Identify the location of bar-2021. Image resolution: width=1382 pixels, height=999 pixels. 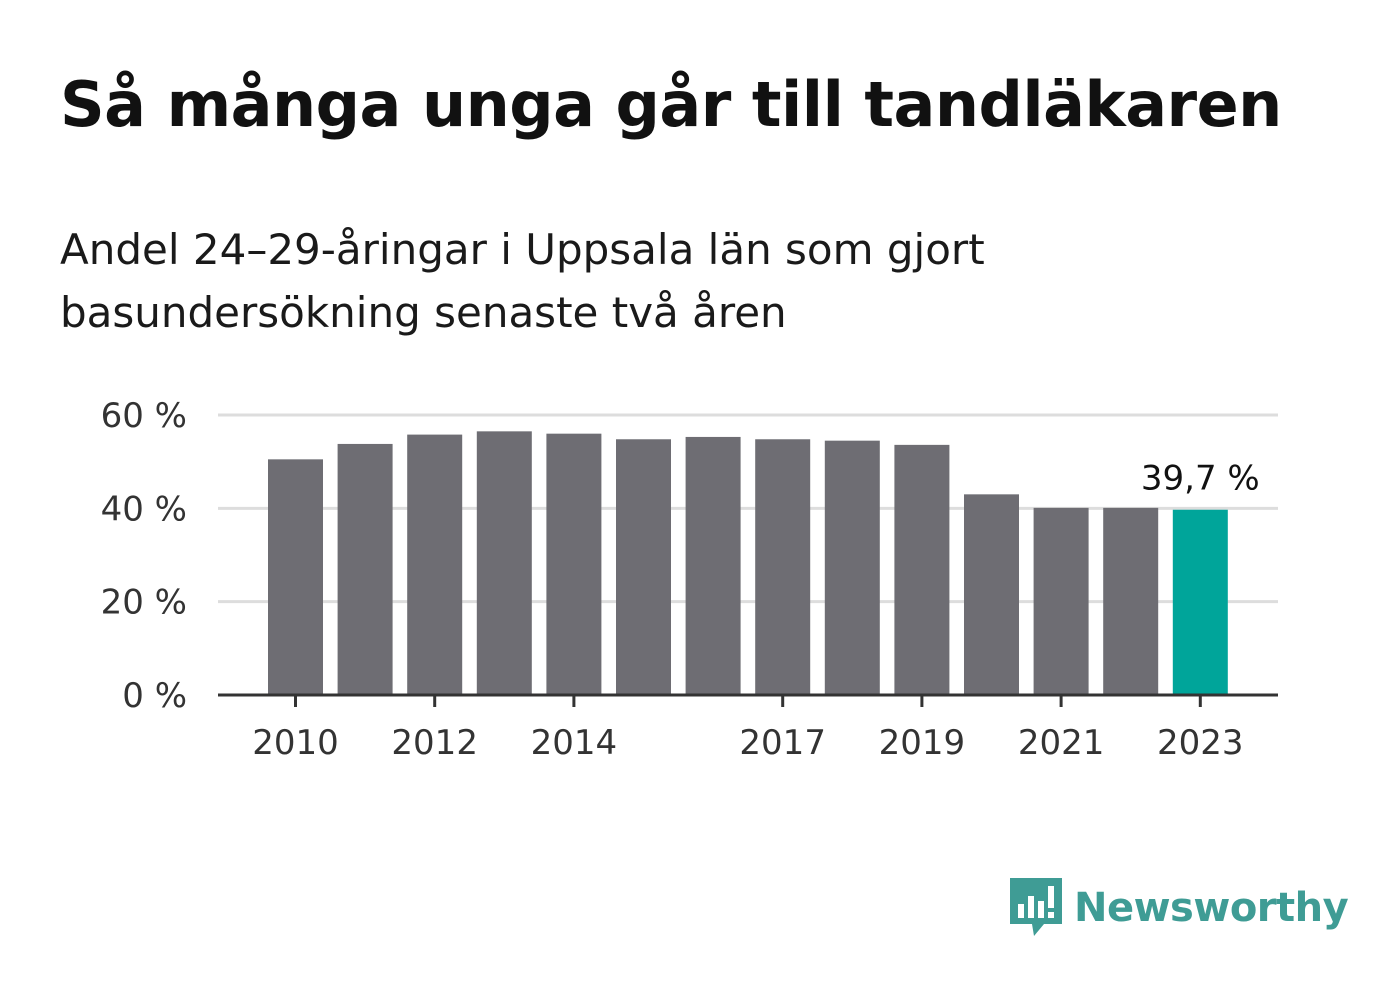
(1061, 601).